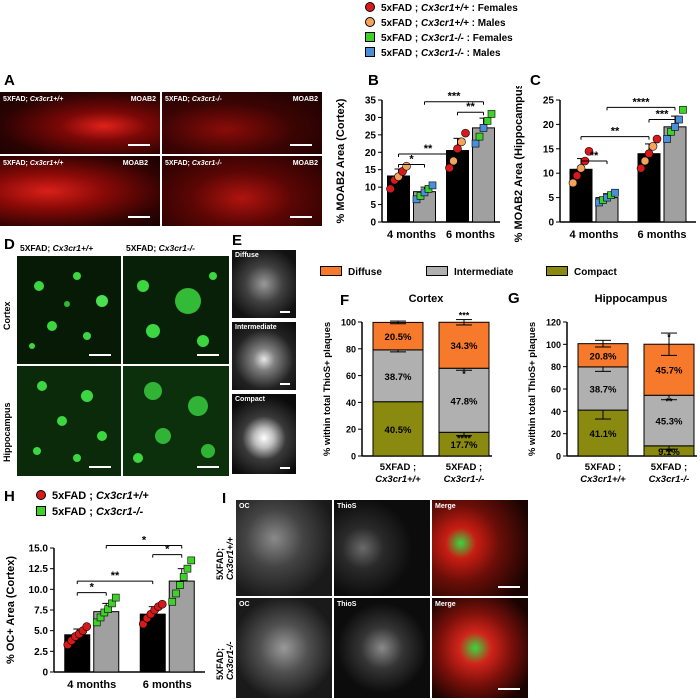  What do you see at coordinates (56, 248) in the screenshot?
I see `panel-d-col-header: 5XFAD; Cx3cr1+/+` at bounding box center [56, 248].